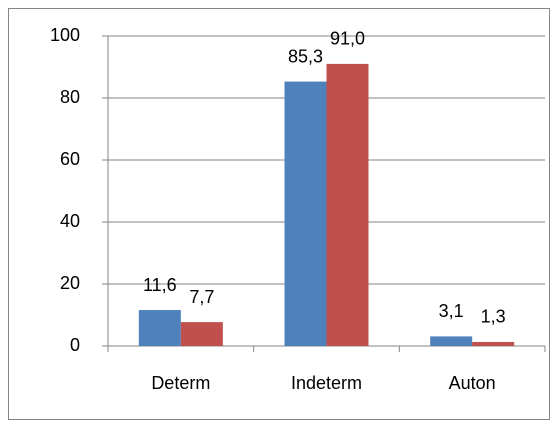 This screenshot has height=429, width=558. Describe the element at coordinates (70, 283) in the screenshot. I see `y-tick-label: 20` at that location.